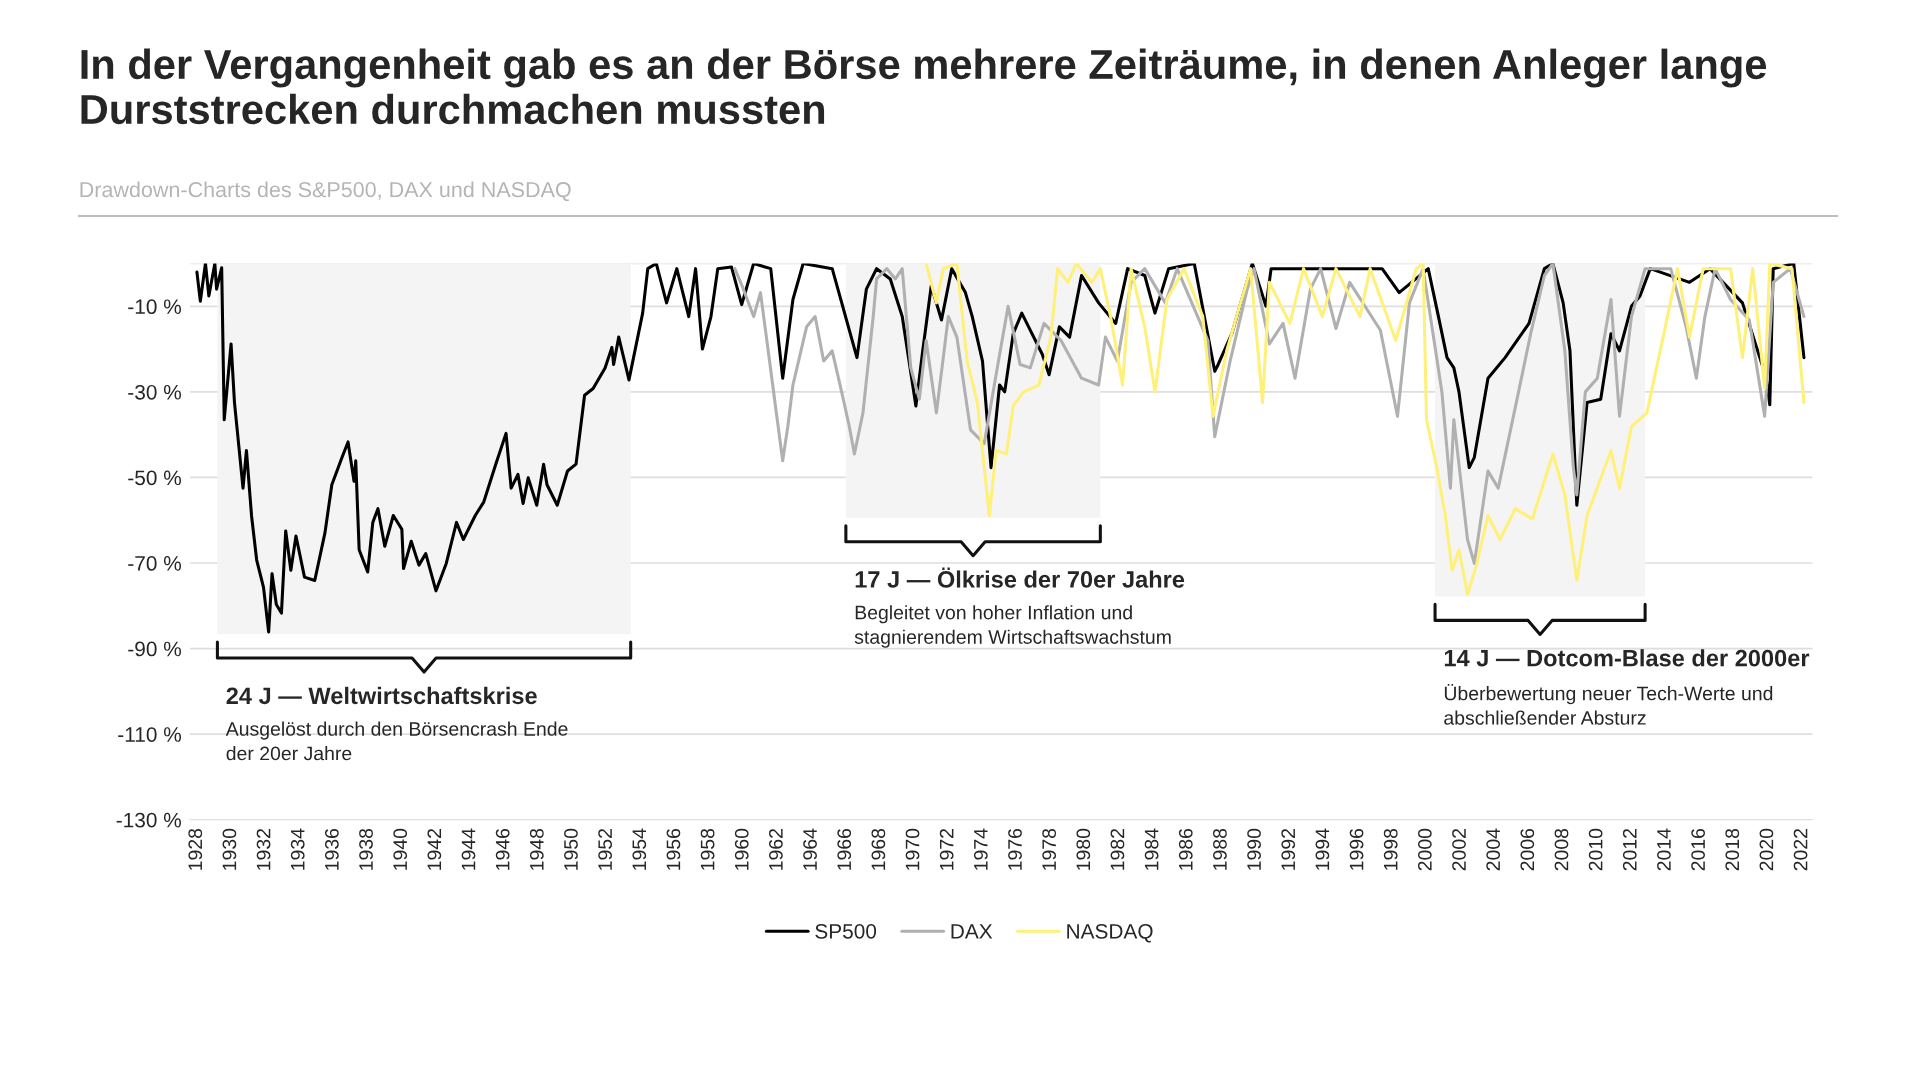 The height and width of the screenshot is (1080, 1920). I want to click on y-tick-label: -10 %, so click(155, 307).